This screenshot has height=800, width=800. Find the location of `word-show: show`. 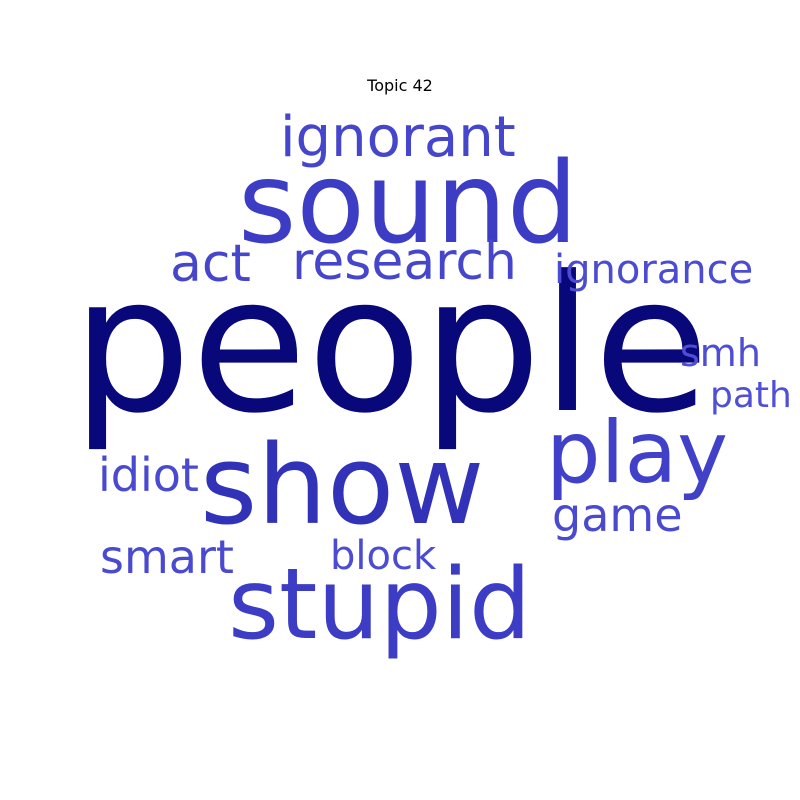

word-show: show is located at coordinates (342, 485).